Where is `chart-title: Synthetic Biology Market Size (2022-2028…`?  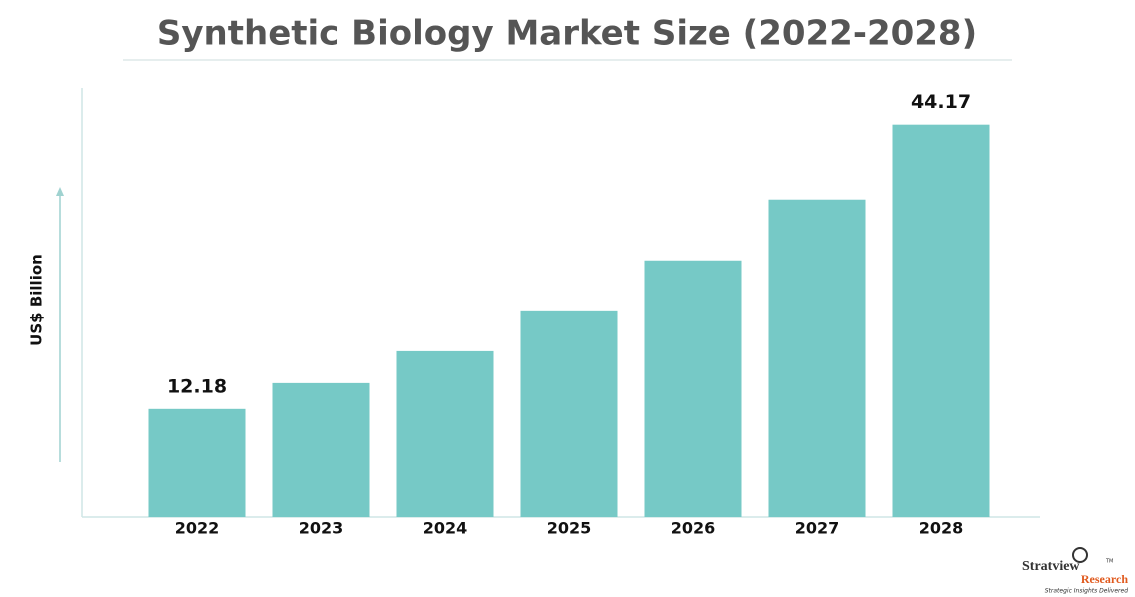 chart-title: Synthetic Biology Market Size (2022-2028… is located at coordinates (567, 34).